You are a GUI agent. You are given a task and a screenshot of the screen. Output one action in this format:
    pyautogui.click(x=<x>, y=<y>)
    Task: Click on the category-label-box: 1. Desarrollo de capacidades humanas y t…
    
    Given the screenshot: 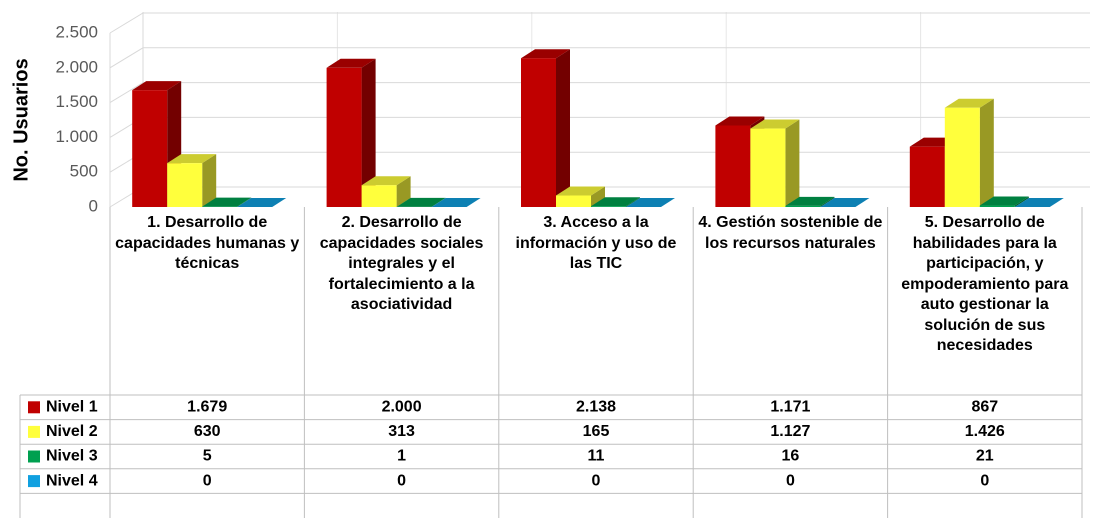 What is the action you would take?
    pyautogui.click(x=207, y=243)
    